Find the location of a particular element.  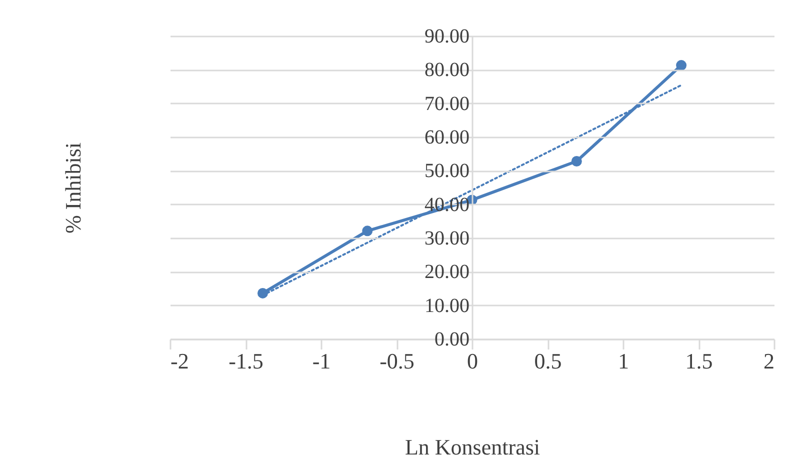

x-tick-label: 1.5 is located at coordinates (699, 361).